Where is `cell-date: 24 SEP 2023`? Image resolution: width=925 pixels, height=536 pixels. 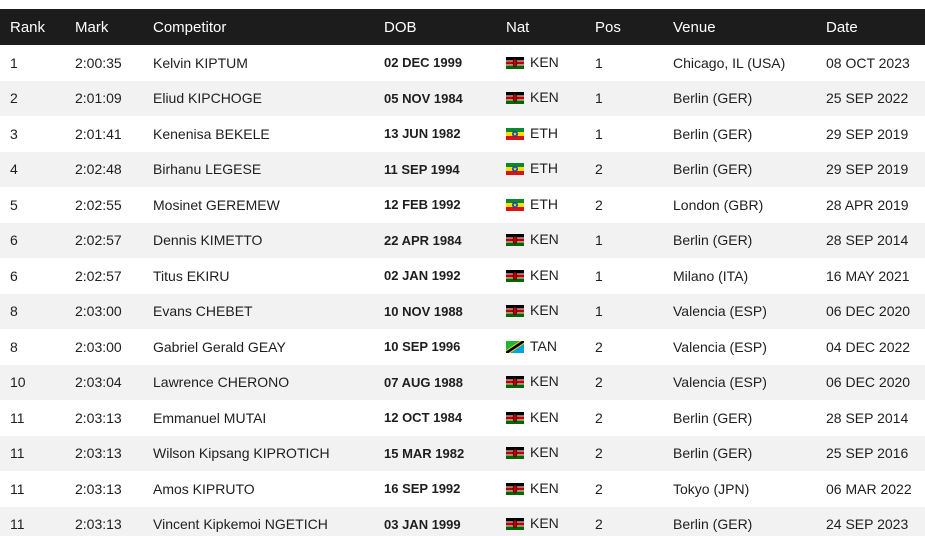 cell-date: 24 SEP 2023 is located at coordinates (867, 524).